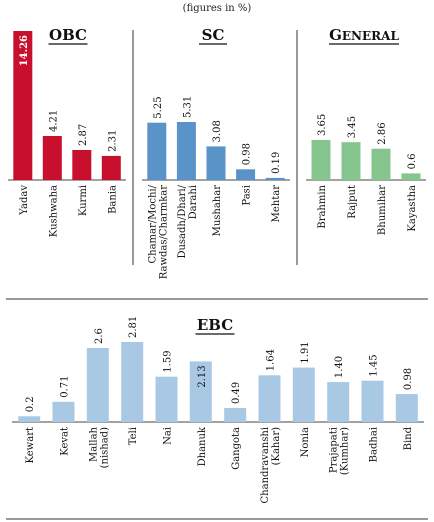  Describe the element at coordinates (133, 327) in the screenshot. I see `value-label-teli: 2.81` at that location.